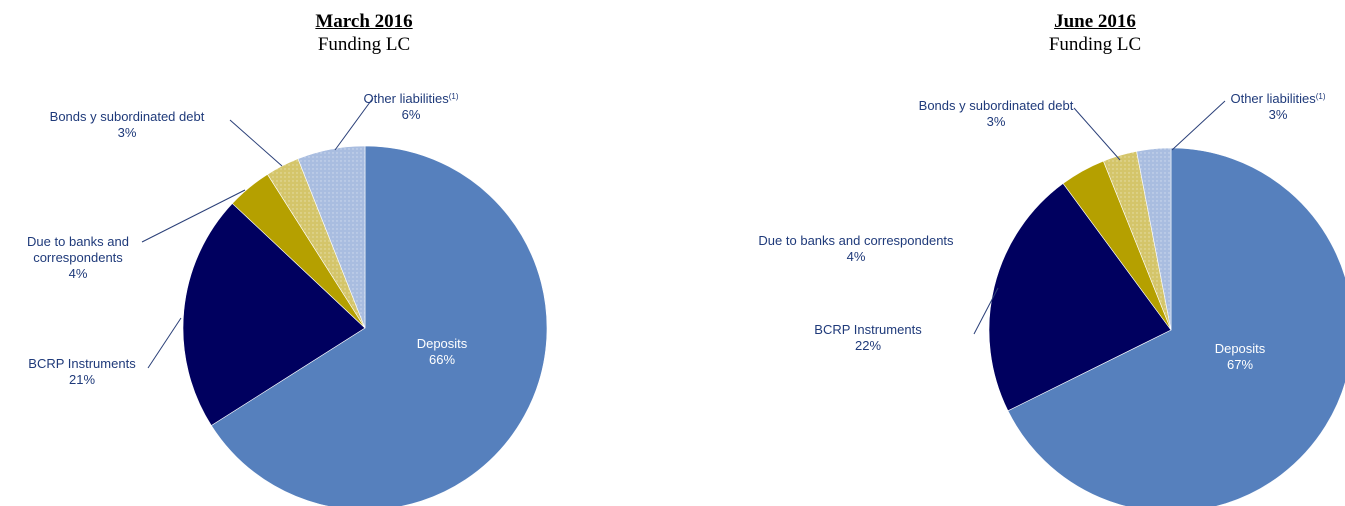 Image resolution: width=1345 pixels, height=506 pixels. I want to click on slice-label-other-liabilities: Other liabilities(1)6%, so click(410, 106).